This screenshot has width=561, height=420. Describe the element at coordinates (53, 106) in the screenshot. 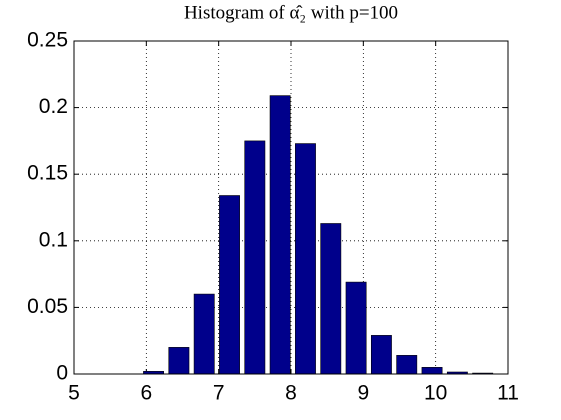

I see `y-tick-label: 0.2` at that location.